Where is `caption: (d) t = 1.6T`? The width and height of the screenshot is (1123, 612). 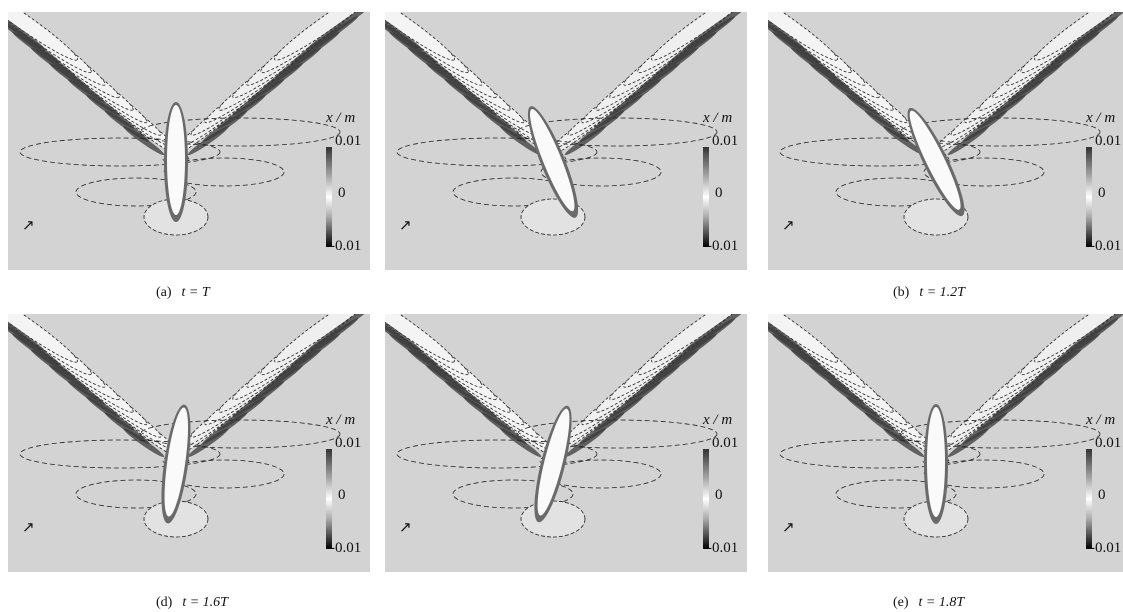 caption: (d) t = 1.6T is located at coordinates (192, 603).